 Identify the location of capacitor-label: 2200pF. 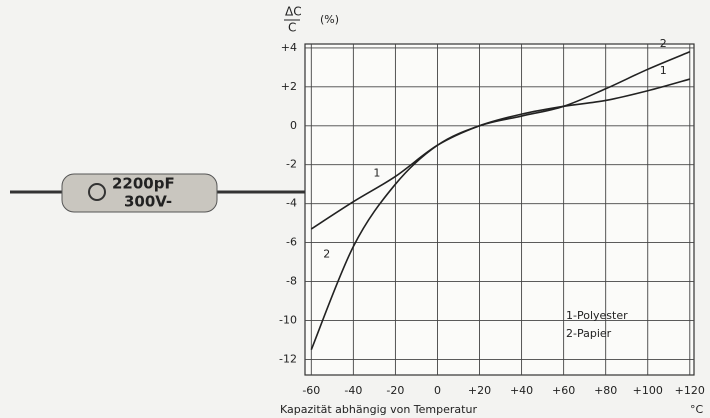
(143, 184).